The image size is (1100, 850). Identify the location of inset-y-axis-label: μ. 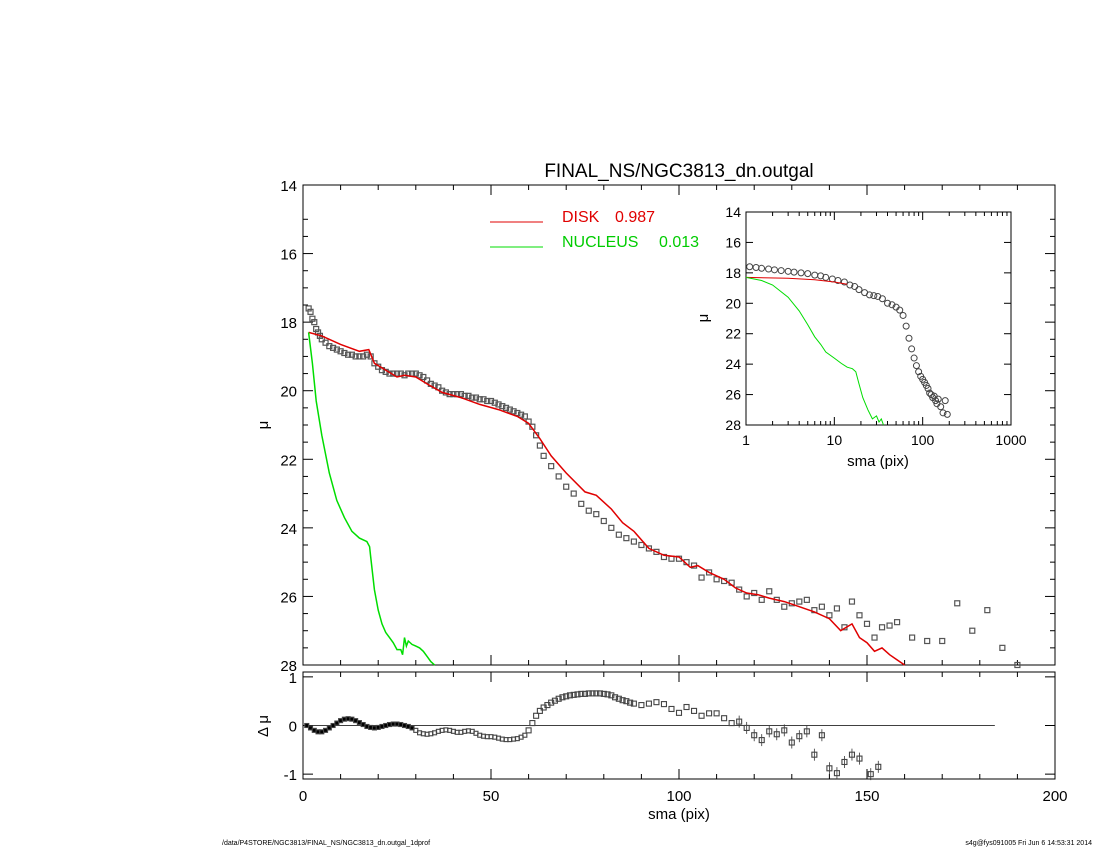
(703, 318).